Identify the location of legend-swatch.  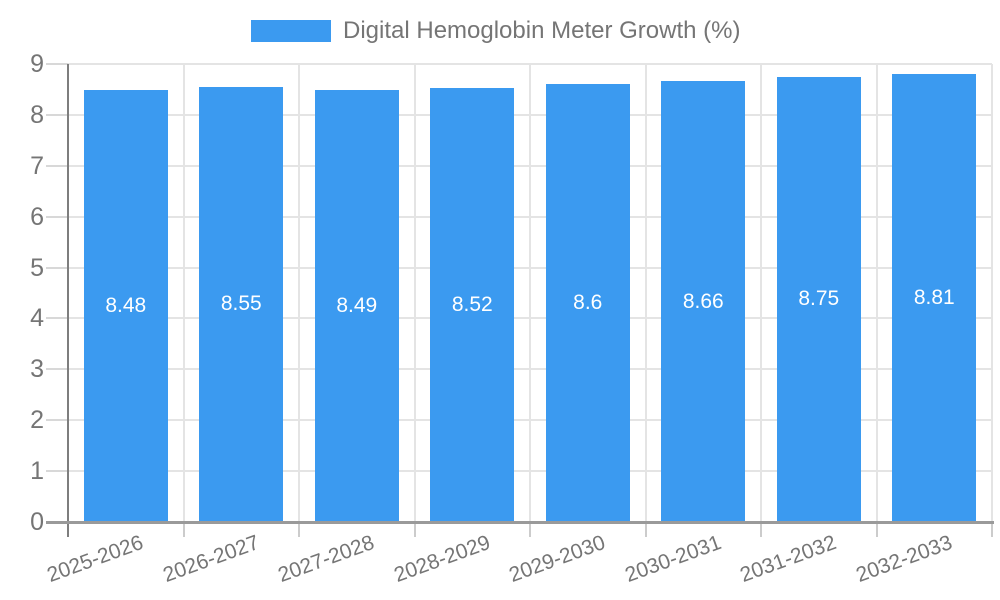
(291, 31).